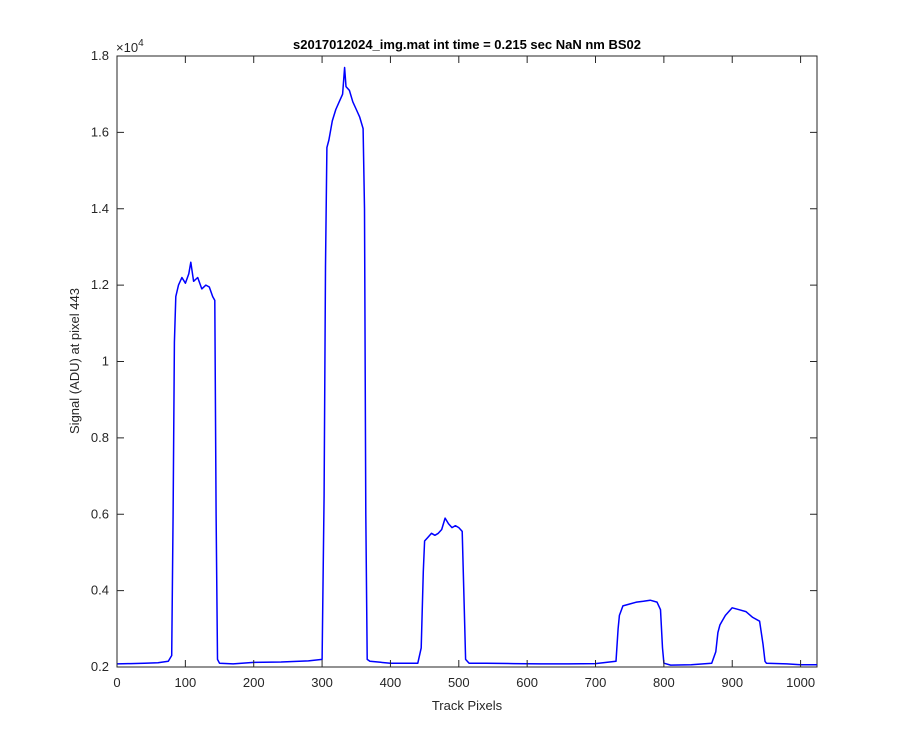 Image resolution: width=900 pixels, height=755 pixels. Describe the element at coordinates (459, 682) in the screenshot. I see `x-tick-label: 500` at that location.